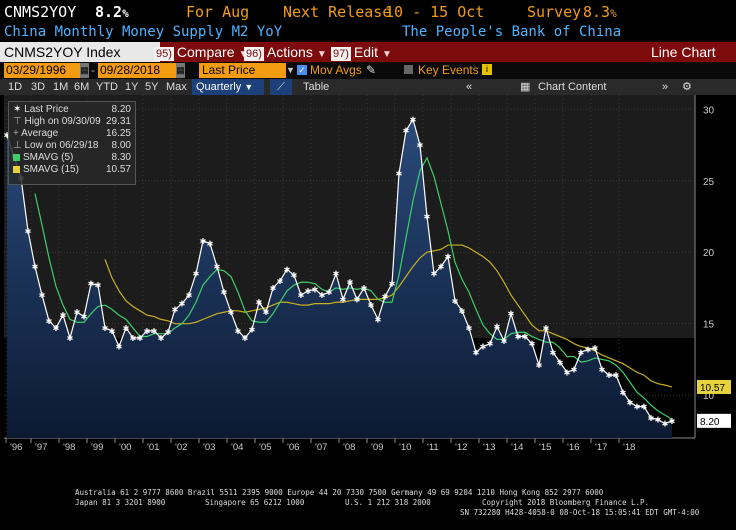  Describe the element at coordinates (153, 447) in the screenshot. I see `x-tick-label: '01` at that location.